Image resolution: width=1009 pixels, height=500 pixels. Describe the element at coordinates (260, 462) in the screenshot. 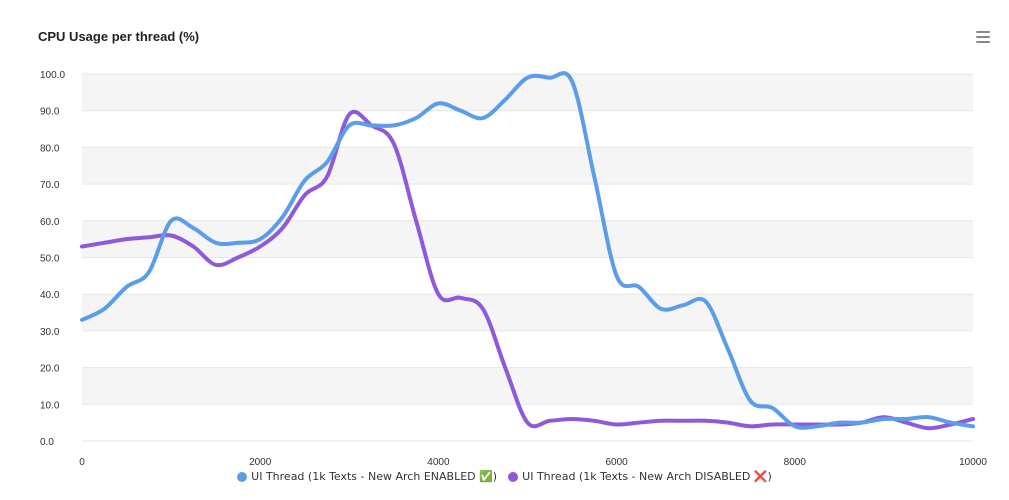

I see `x-tick-label: 2000` at that location.